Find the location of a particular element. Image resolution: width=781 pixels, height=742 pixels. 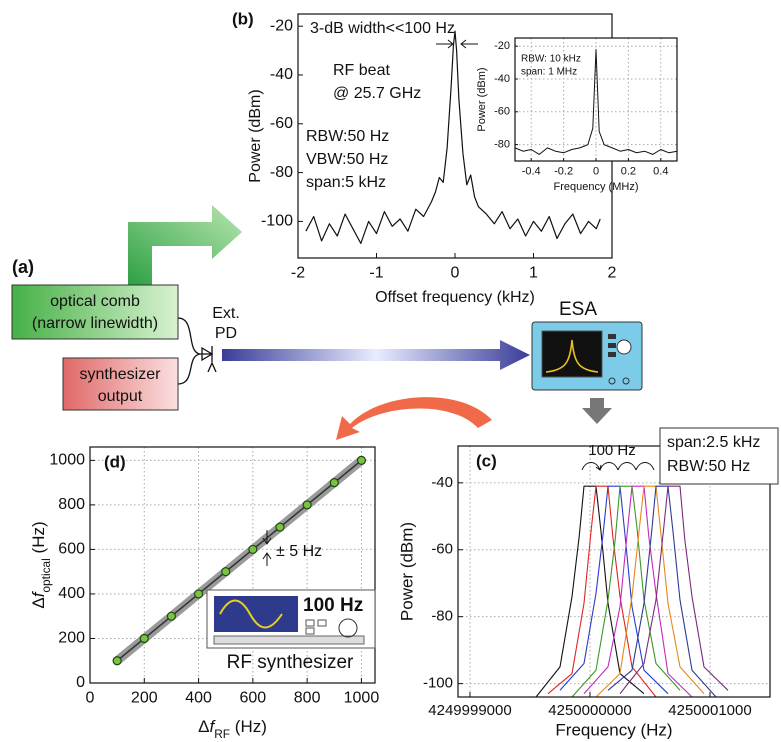

green-arrow is located at coordinates (185, 245).